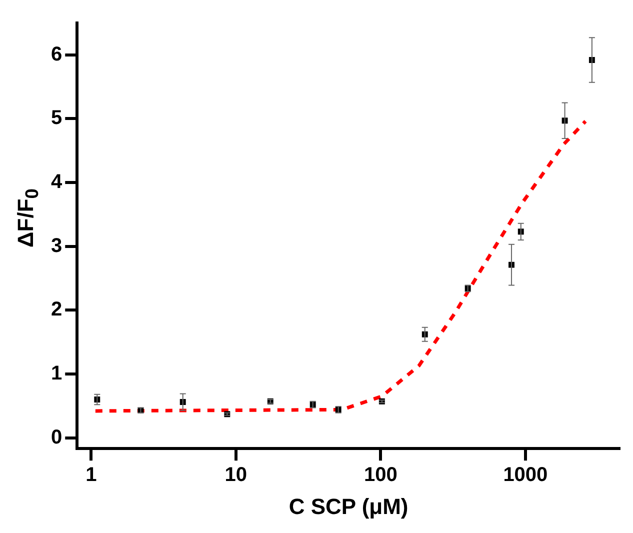 This screenshot has height=533, width=633. I want to click on x-tick-label: 1000, so click(525, 475).